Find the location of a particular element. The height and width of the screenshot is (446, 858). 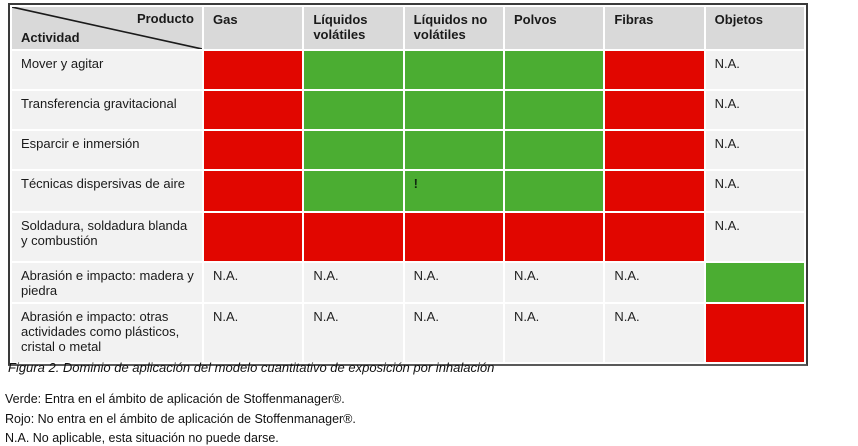

table-row: Mover y agitar N.A. is located at coordinates (408, 70).